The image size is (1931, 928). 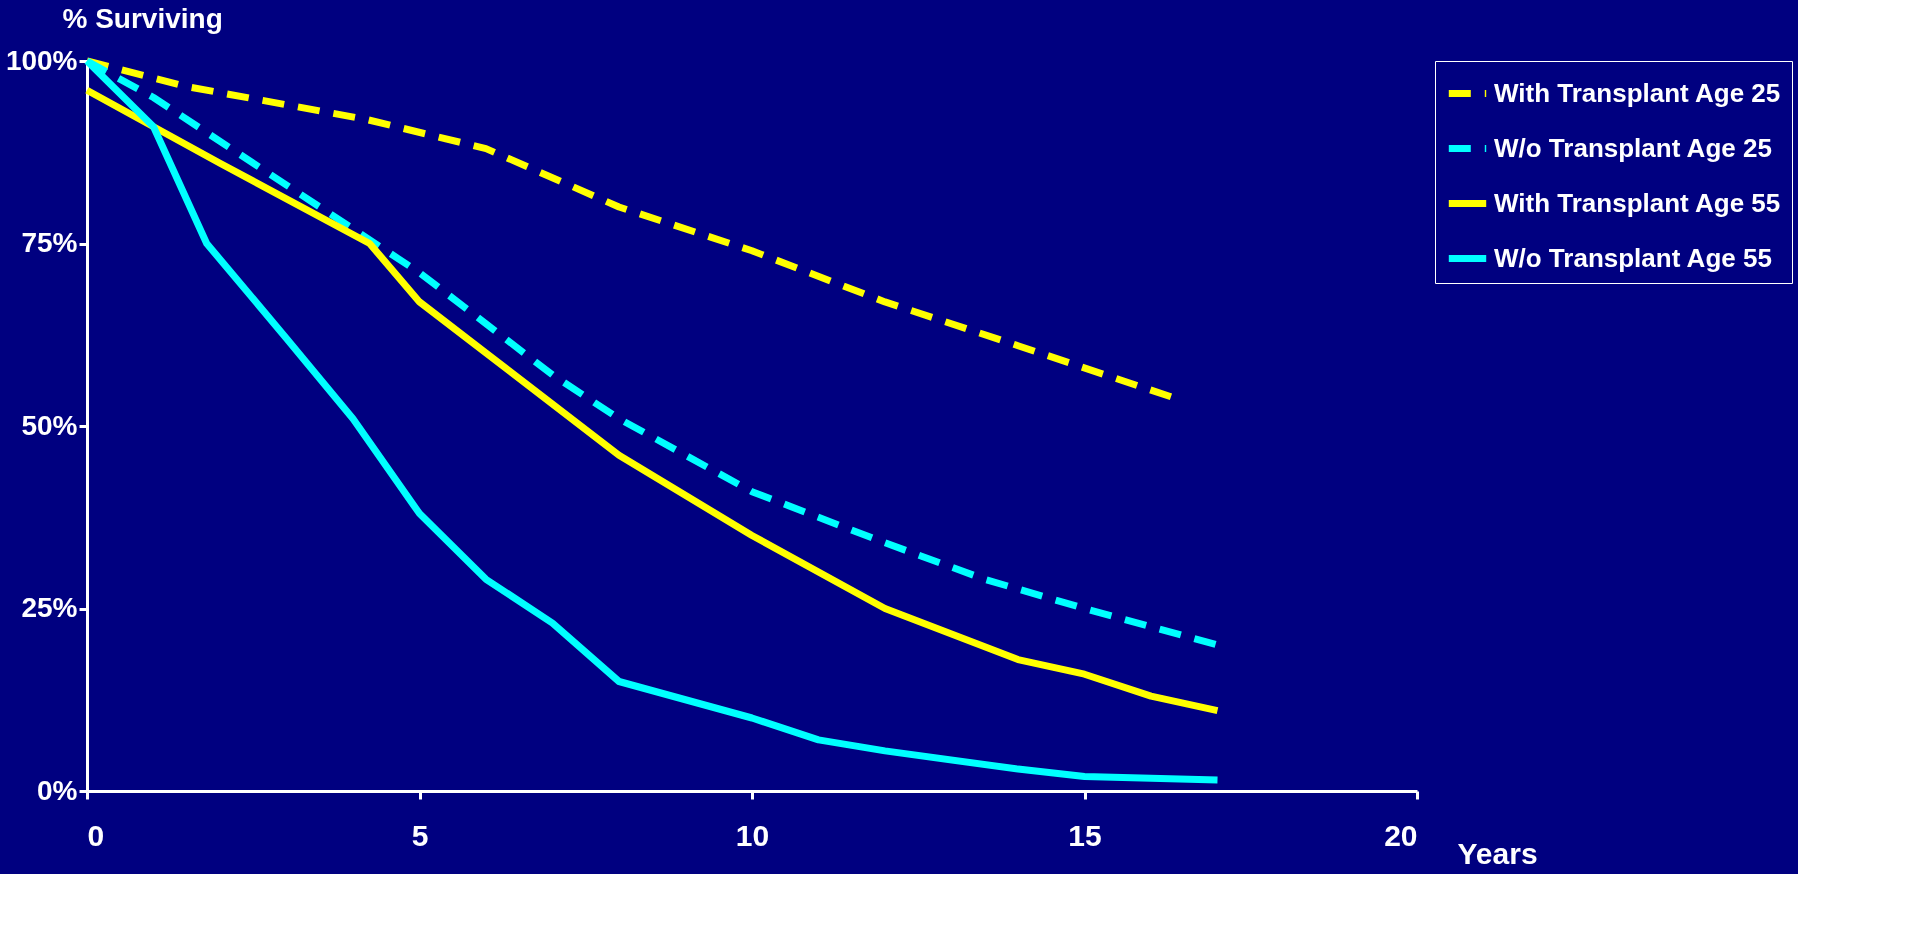 What do you see at coordinates (49, 242) in the screenshot?
I see `y-tick-label: 75%` at bounding box center [49, 242].